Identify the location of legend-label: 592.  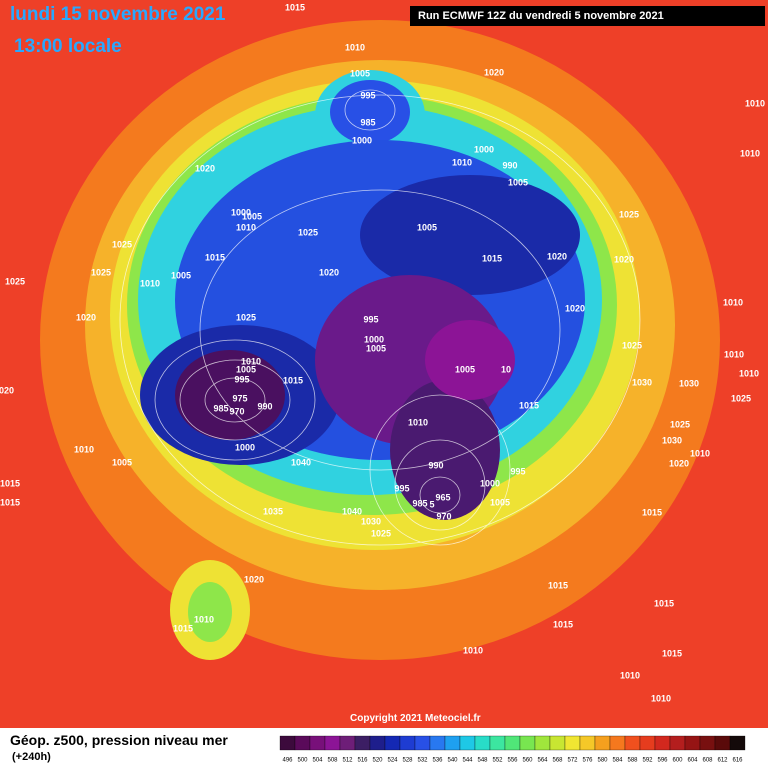
(647, 761).